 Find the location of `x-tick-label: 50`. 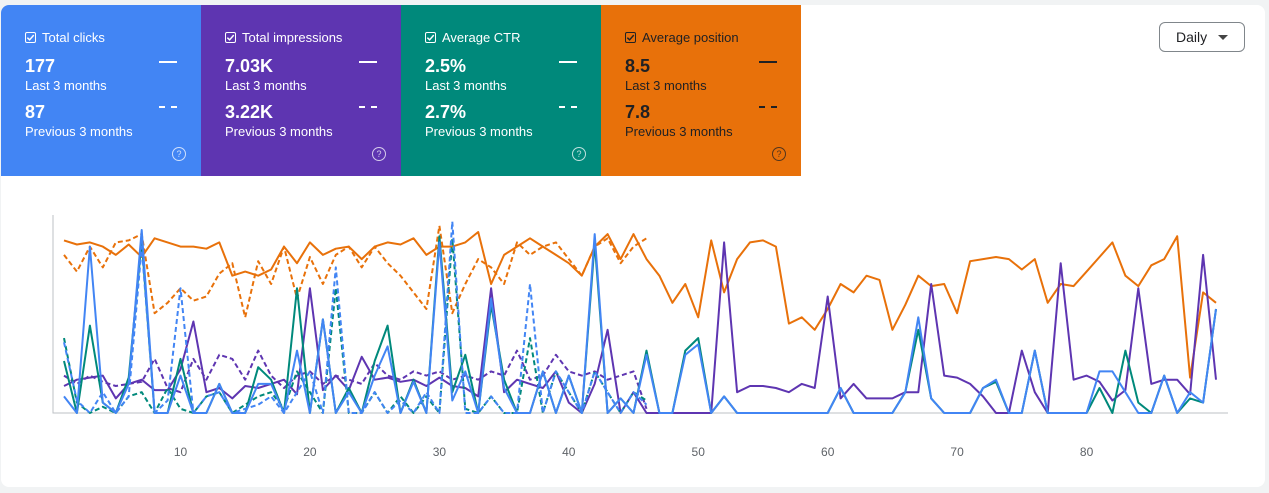

x-tick-label: 50 is located at coordinates (699, 452).